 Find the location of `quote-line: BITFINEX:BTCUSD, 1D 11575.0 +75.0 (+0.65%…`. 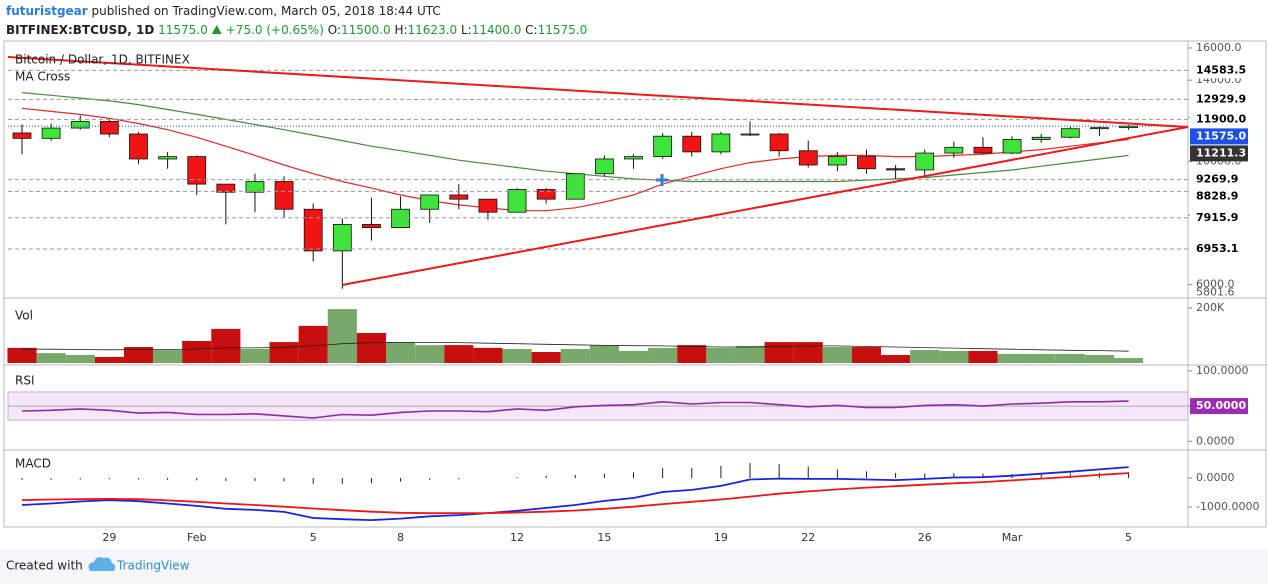

quote-line: BITFINEX:BTCUSD, 1D 11575.0 +75.0 (+0.65%… is located at coordinates (296, 30).